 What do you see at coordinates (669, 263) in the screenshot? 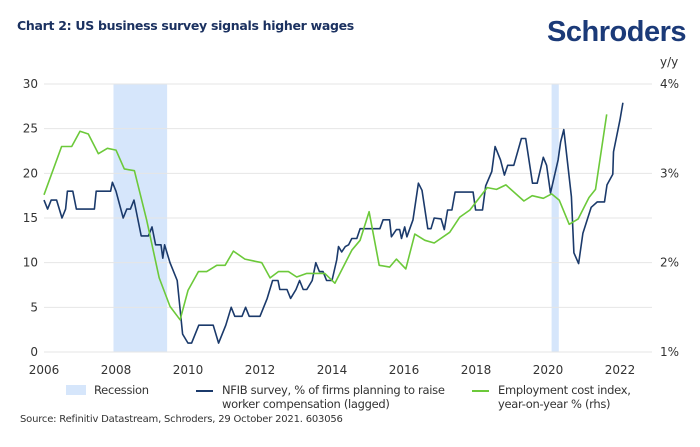
I see `y2-tick-label: 2%` at bounding box center [669, 263].